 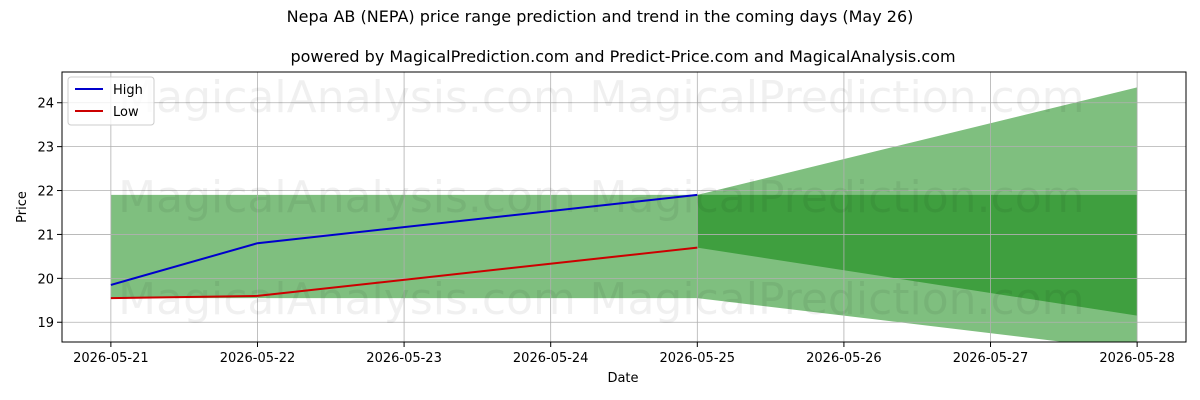 What do you see at coordinates (45, 192) in the screenshot?
I see `y-tick-label: 22` at bounding box center [45, 192].